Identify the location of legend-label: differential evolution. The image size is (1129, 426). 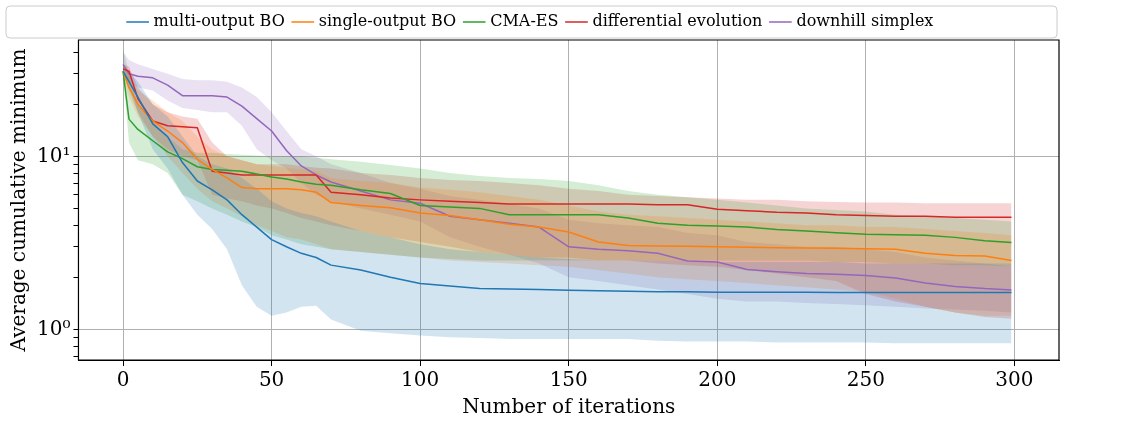
(677, 21).